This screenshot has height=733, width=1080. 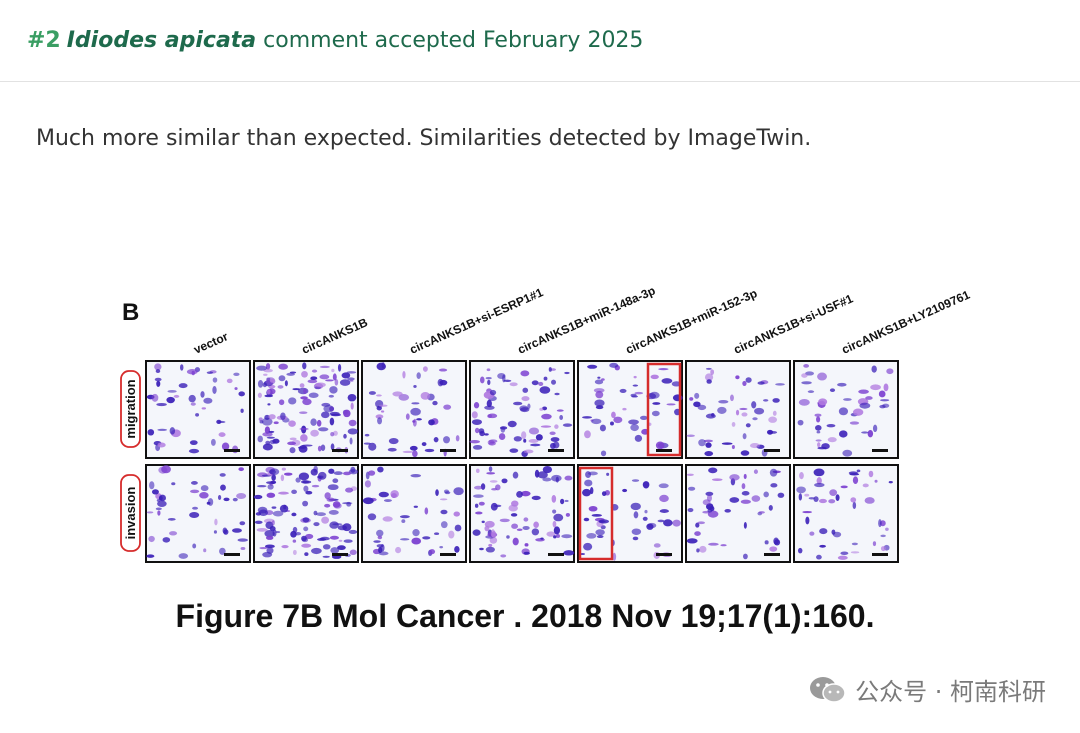 What do you see at coordinates (211, 343) in the screenshot?
I see `column-label: vector` at bounding box center [211, 343].